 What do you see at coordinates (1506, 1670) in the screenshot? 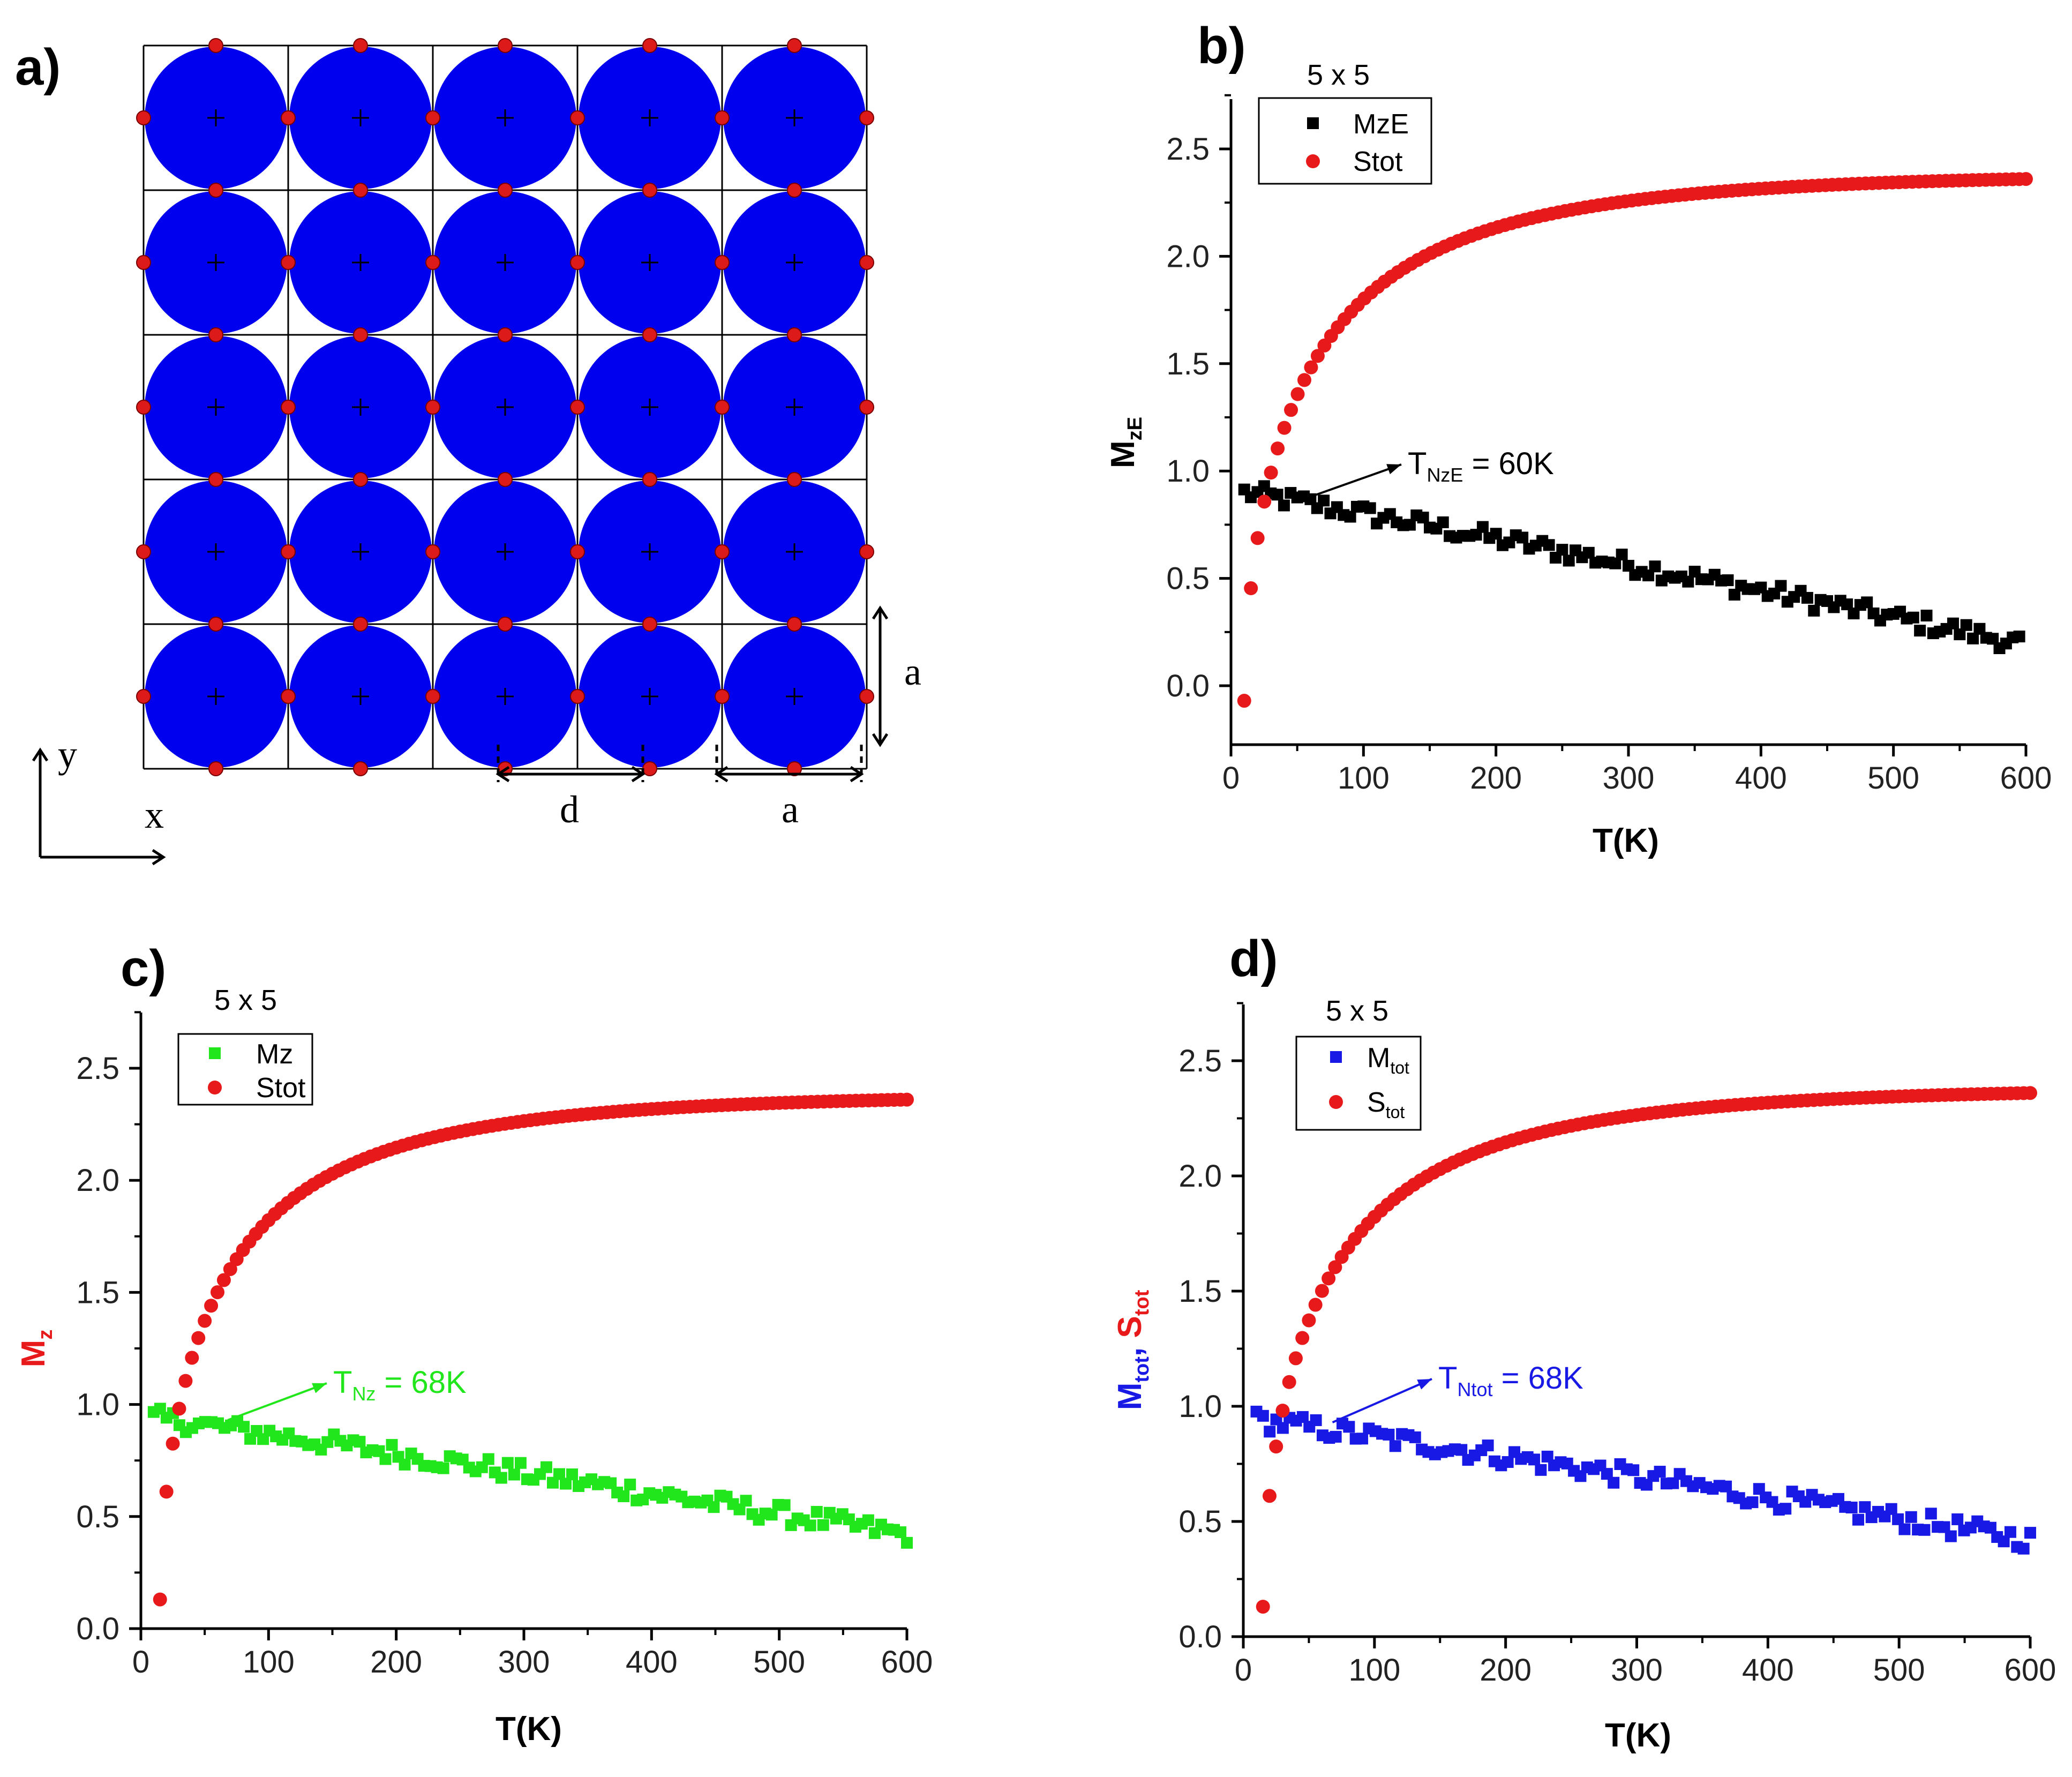
I see `chart-d-x-tick-label: 200` at bounding box center [1506, 1670].